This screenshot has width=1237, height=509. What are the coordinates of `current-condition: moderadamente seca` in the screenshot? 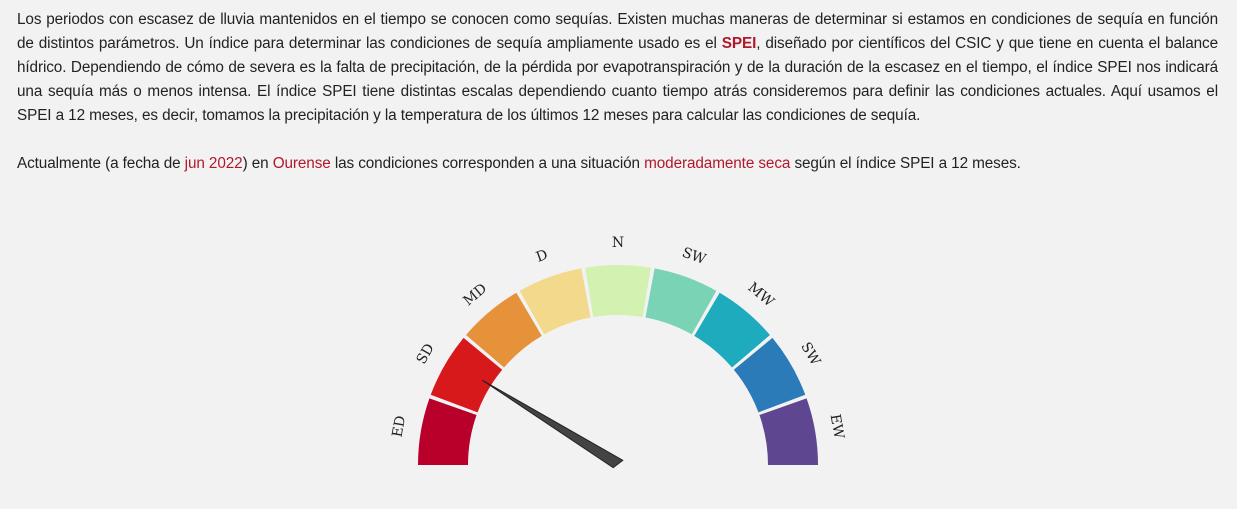 It's located at (717, 163).